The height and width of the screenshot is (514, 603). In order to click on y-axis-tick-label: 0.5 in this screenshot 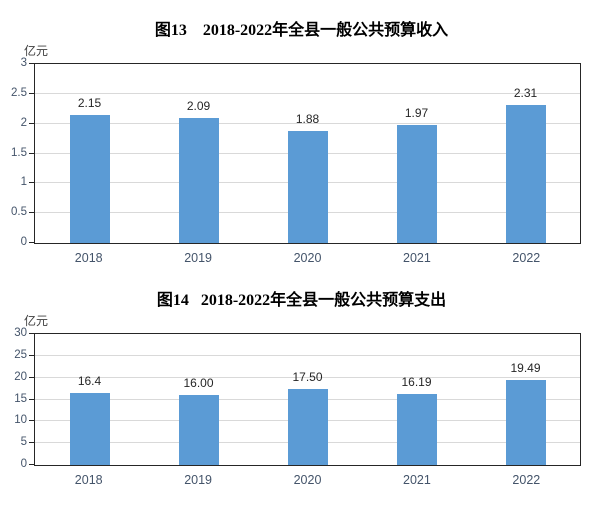, I will do `click(19, 212)`.